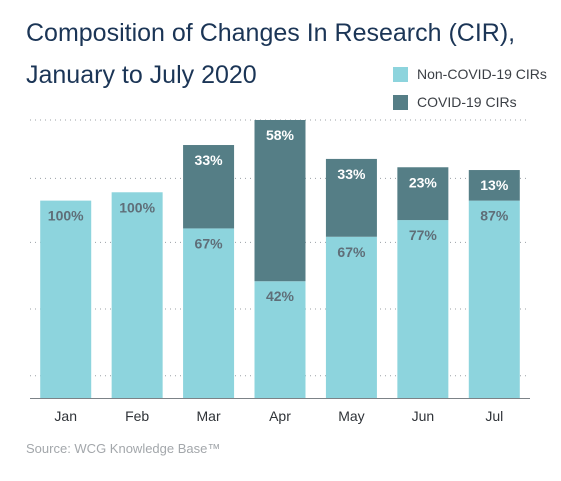 The width and height of the screenshot is (561, 481). What do you see at coordinates (137, 207) in the screenshot?
I see `value-label-feb-non-covid: 100%` at bounding box center [137, 207].